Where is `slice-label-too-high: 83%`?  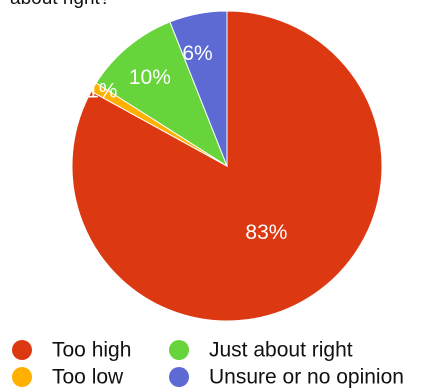 slice-label-too-high: 83% is located at coordinates (266, 232).